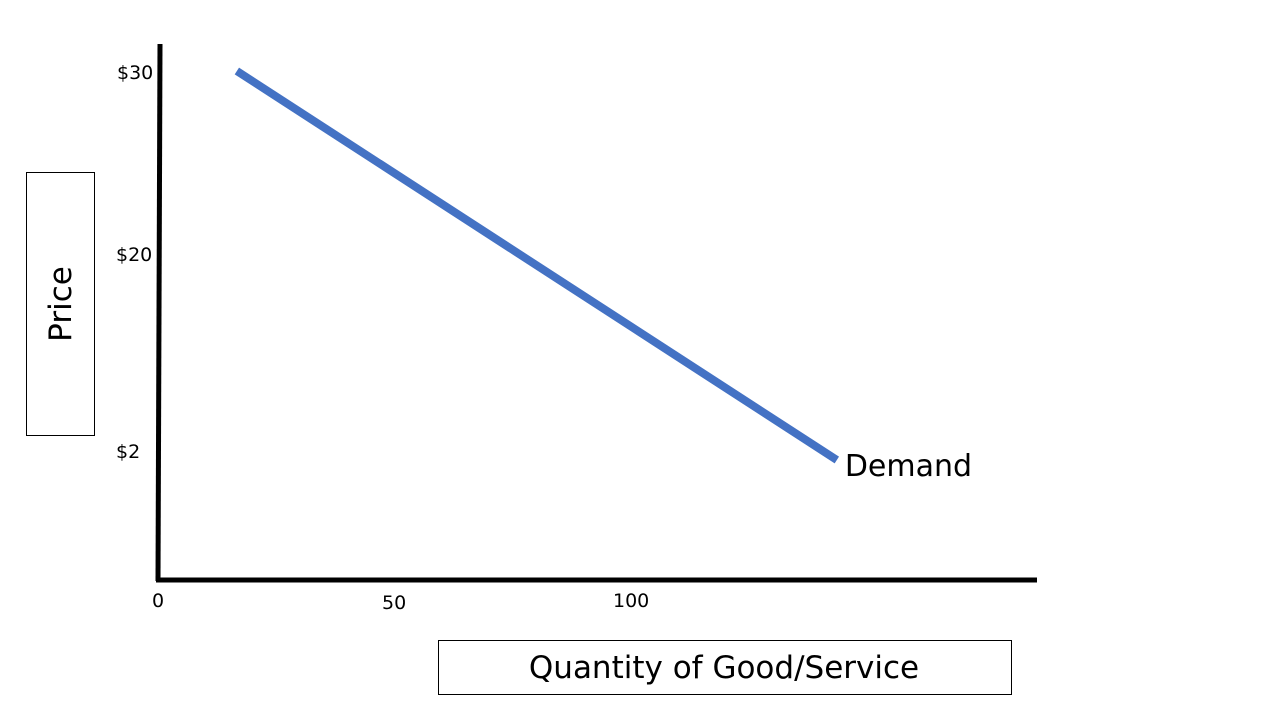 This screenshot has height=720, width=1280. I want to click on x-tick-labels: 0 50 100, so click(400, 602).